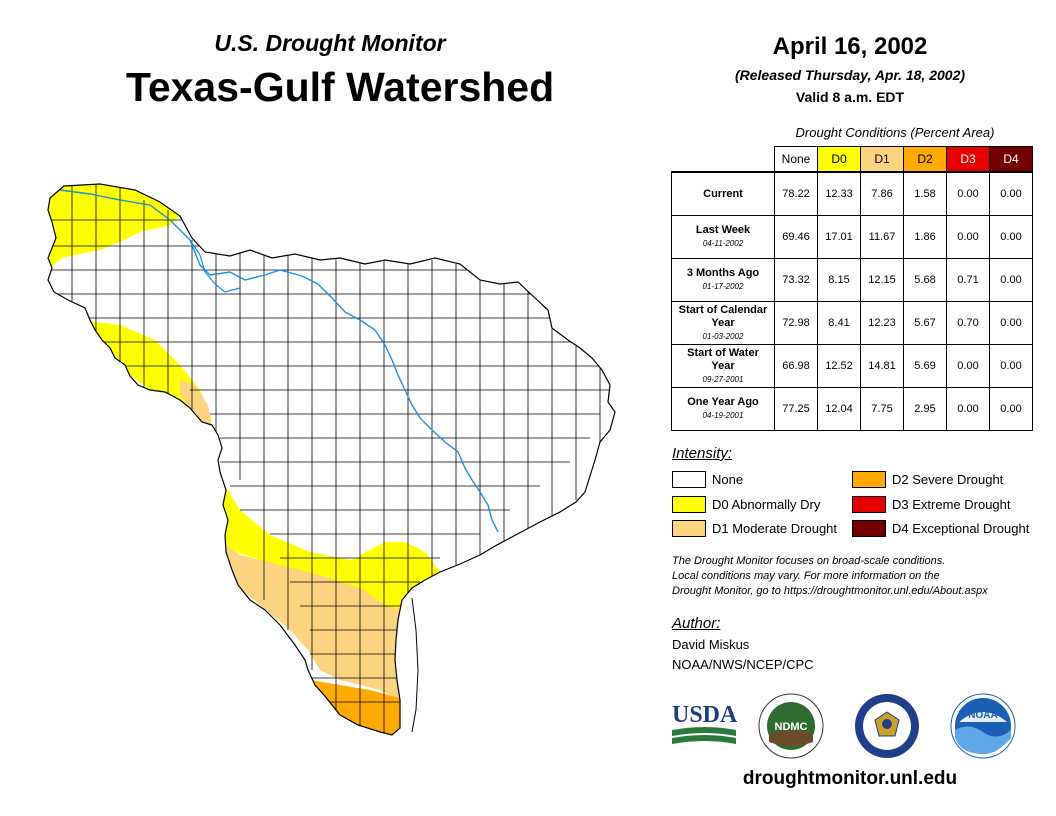  What do you see at coordinates (968, 159) in the screenshot?
I see `column-header-d3: D3` at bounding box center [968, 159].